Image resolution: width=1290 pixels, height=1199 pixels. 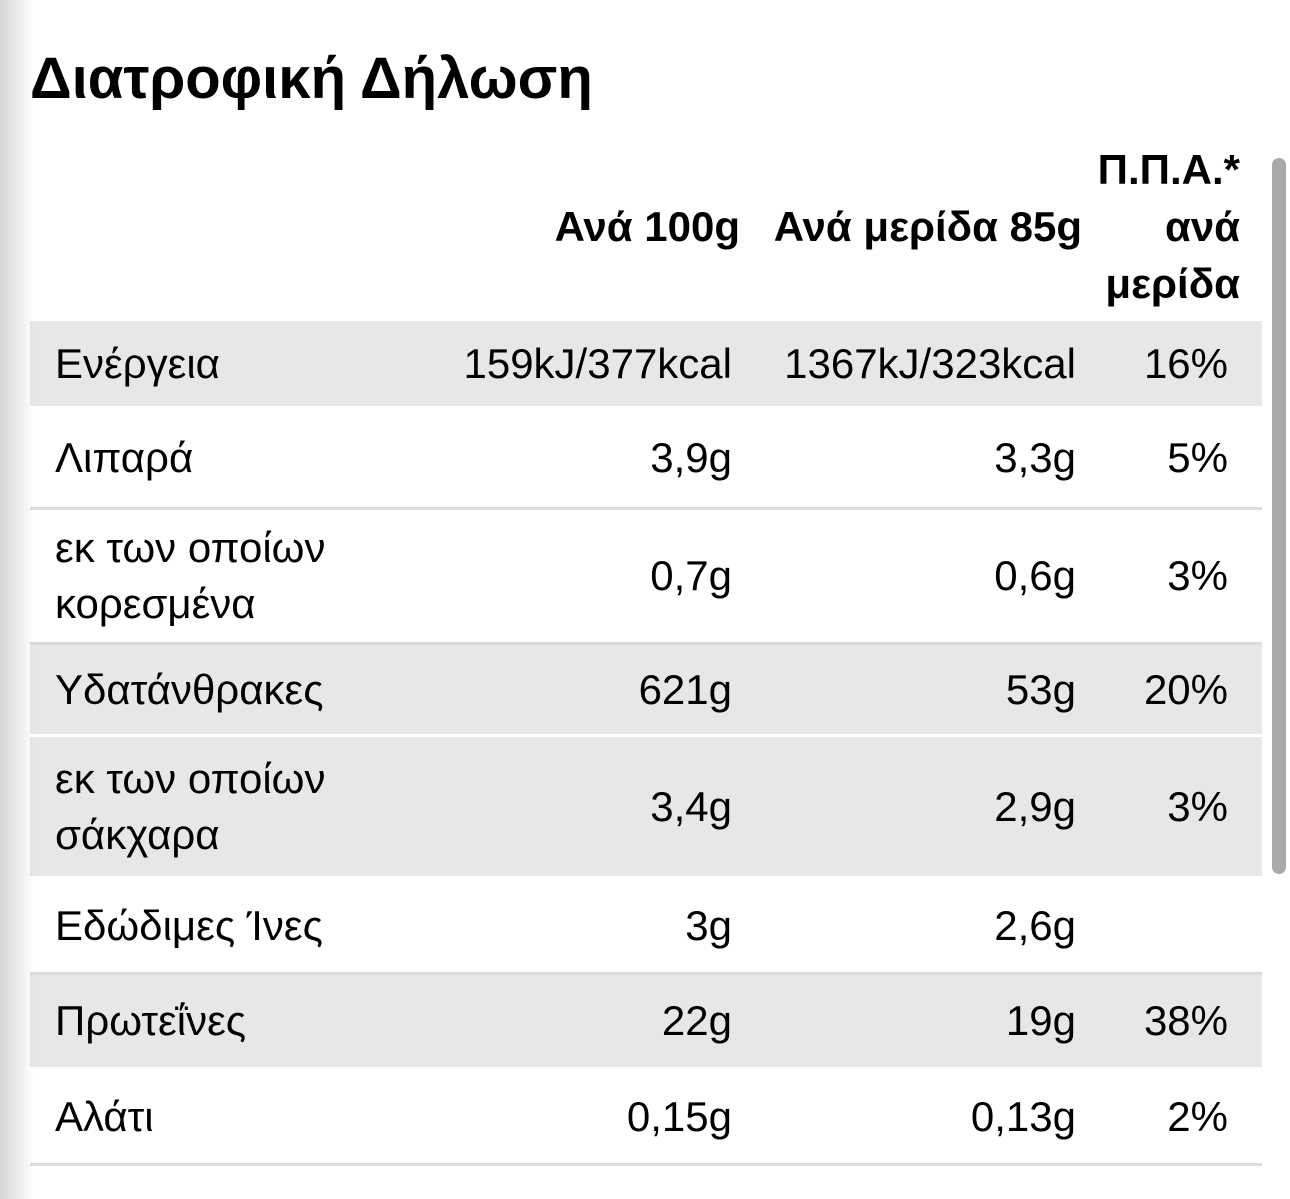 I want to click on row-label: εκ των οποίων κορεσμένα, so click(x=220, y=577).